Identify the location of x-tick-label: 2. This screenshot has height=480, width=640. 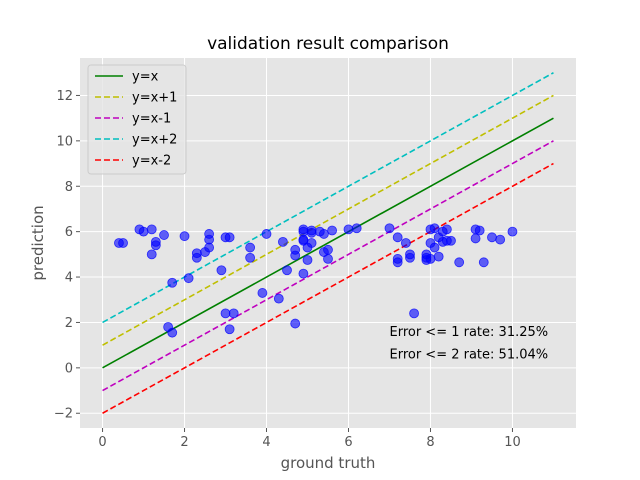
(184, 442).